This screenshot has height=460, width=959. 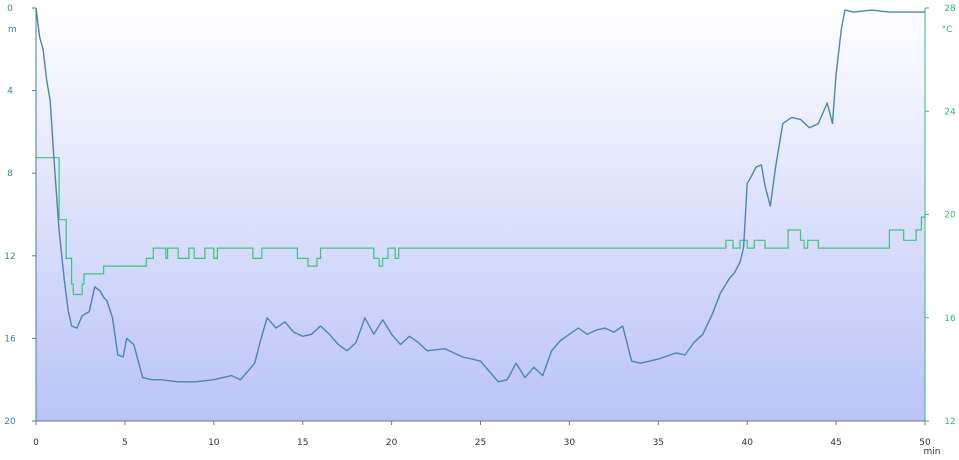 What do you see at coordinates (950, 112) in the screenshot?
I see `right-tick-label: 24` at bounding box center [950, 112].